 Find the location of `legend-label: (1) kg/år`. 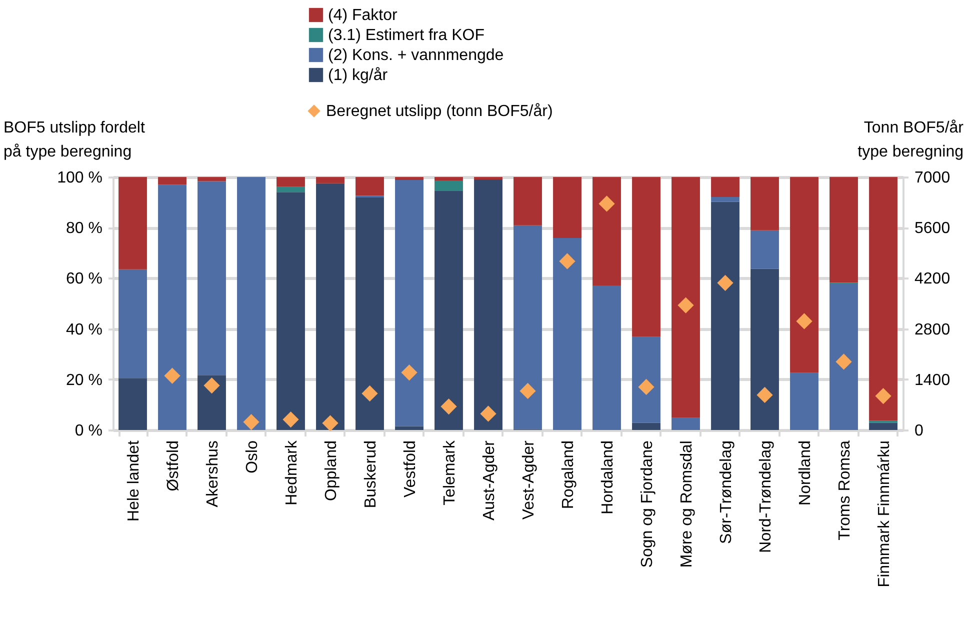

legend-label: (1) kg/år is located at coordinates (358, 75).